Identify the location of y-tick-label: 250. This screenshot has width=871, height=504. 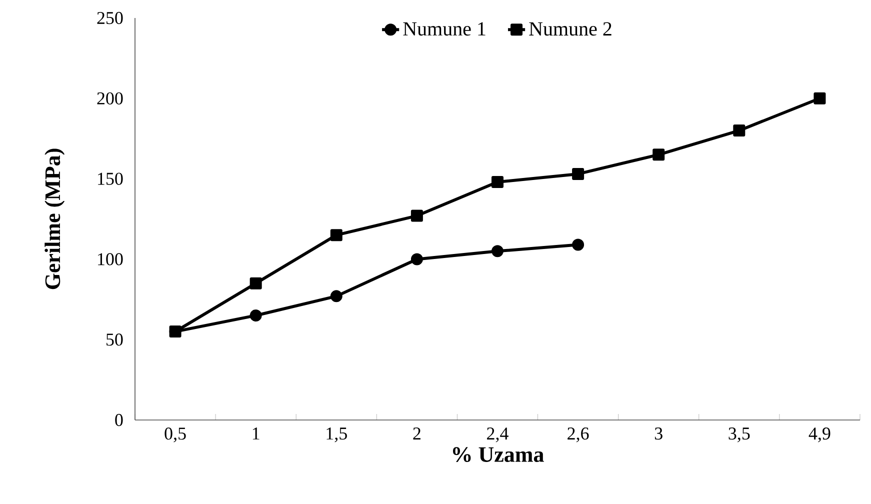
(110, 18).